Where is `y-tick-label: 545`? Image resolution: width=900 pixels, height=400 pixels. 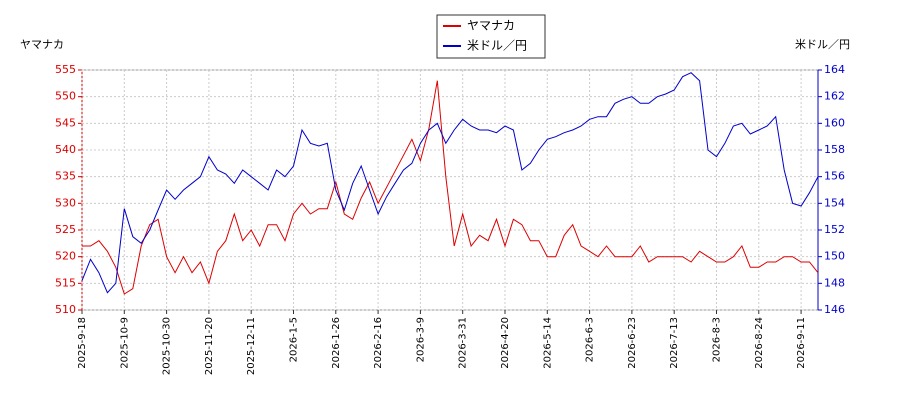
y-tick-label: 545 is located at coordinates (65, 122).